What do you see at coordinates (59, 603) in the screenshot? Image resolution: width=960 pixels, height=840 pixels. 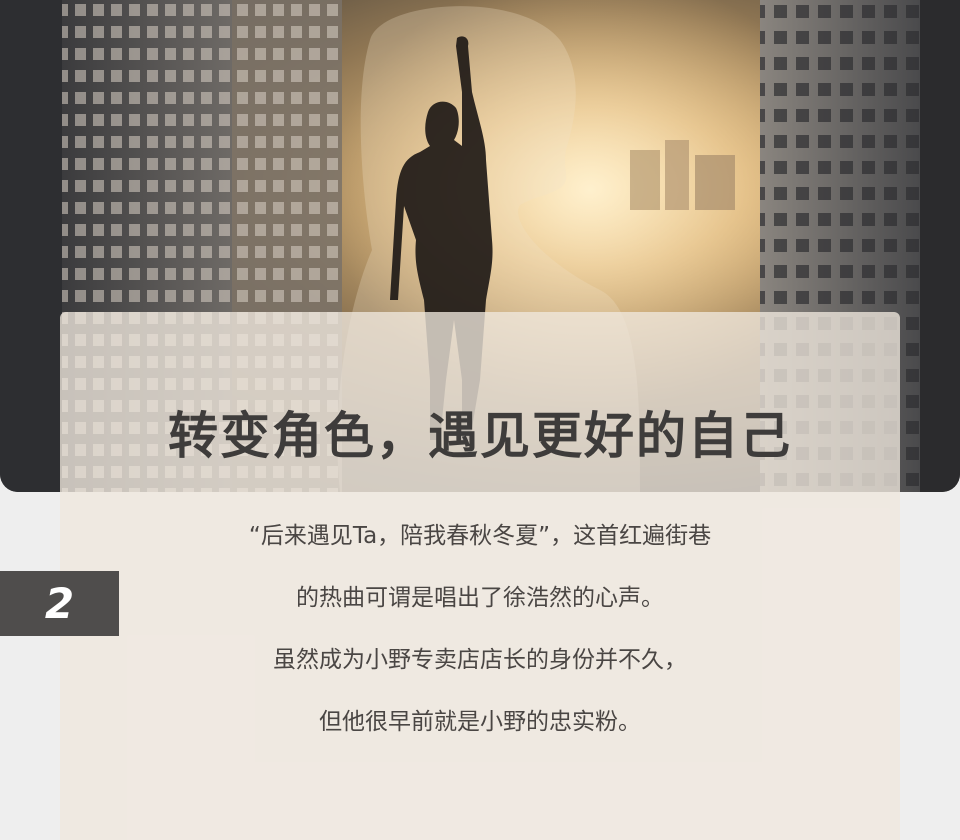 I see `section-number-badge: 2` at bounding box center [59, 603].